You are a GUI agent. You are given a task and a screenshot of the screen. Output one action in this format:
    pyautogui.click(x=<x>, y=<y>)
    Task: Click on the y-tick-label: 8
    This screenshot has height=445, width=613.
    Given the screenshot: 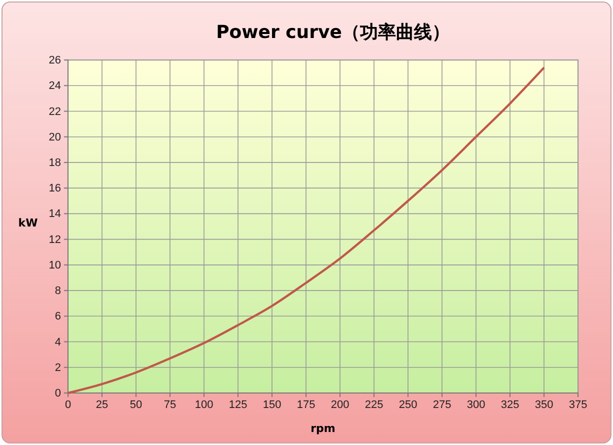 What is the action you would take?
    pyautogui.click(x=57, y=291)
    